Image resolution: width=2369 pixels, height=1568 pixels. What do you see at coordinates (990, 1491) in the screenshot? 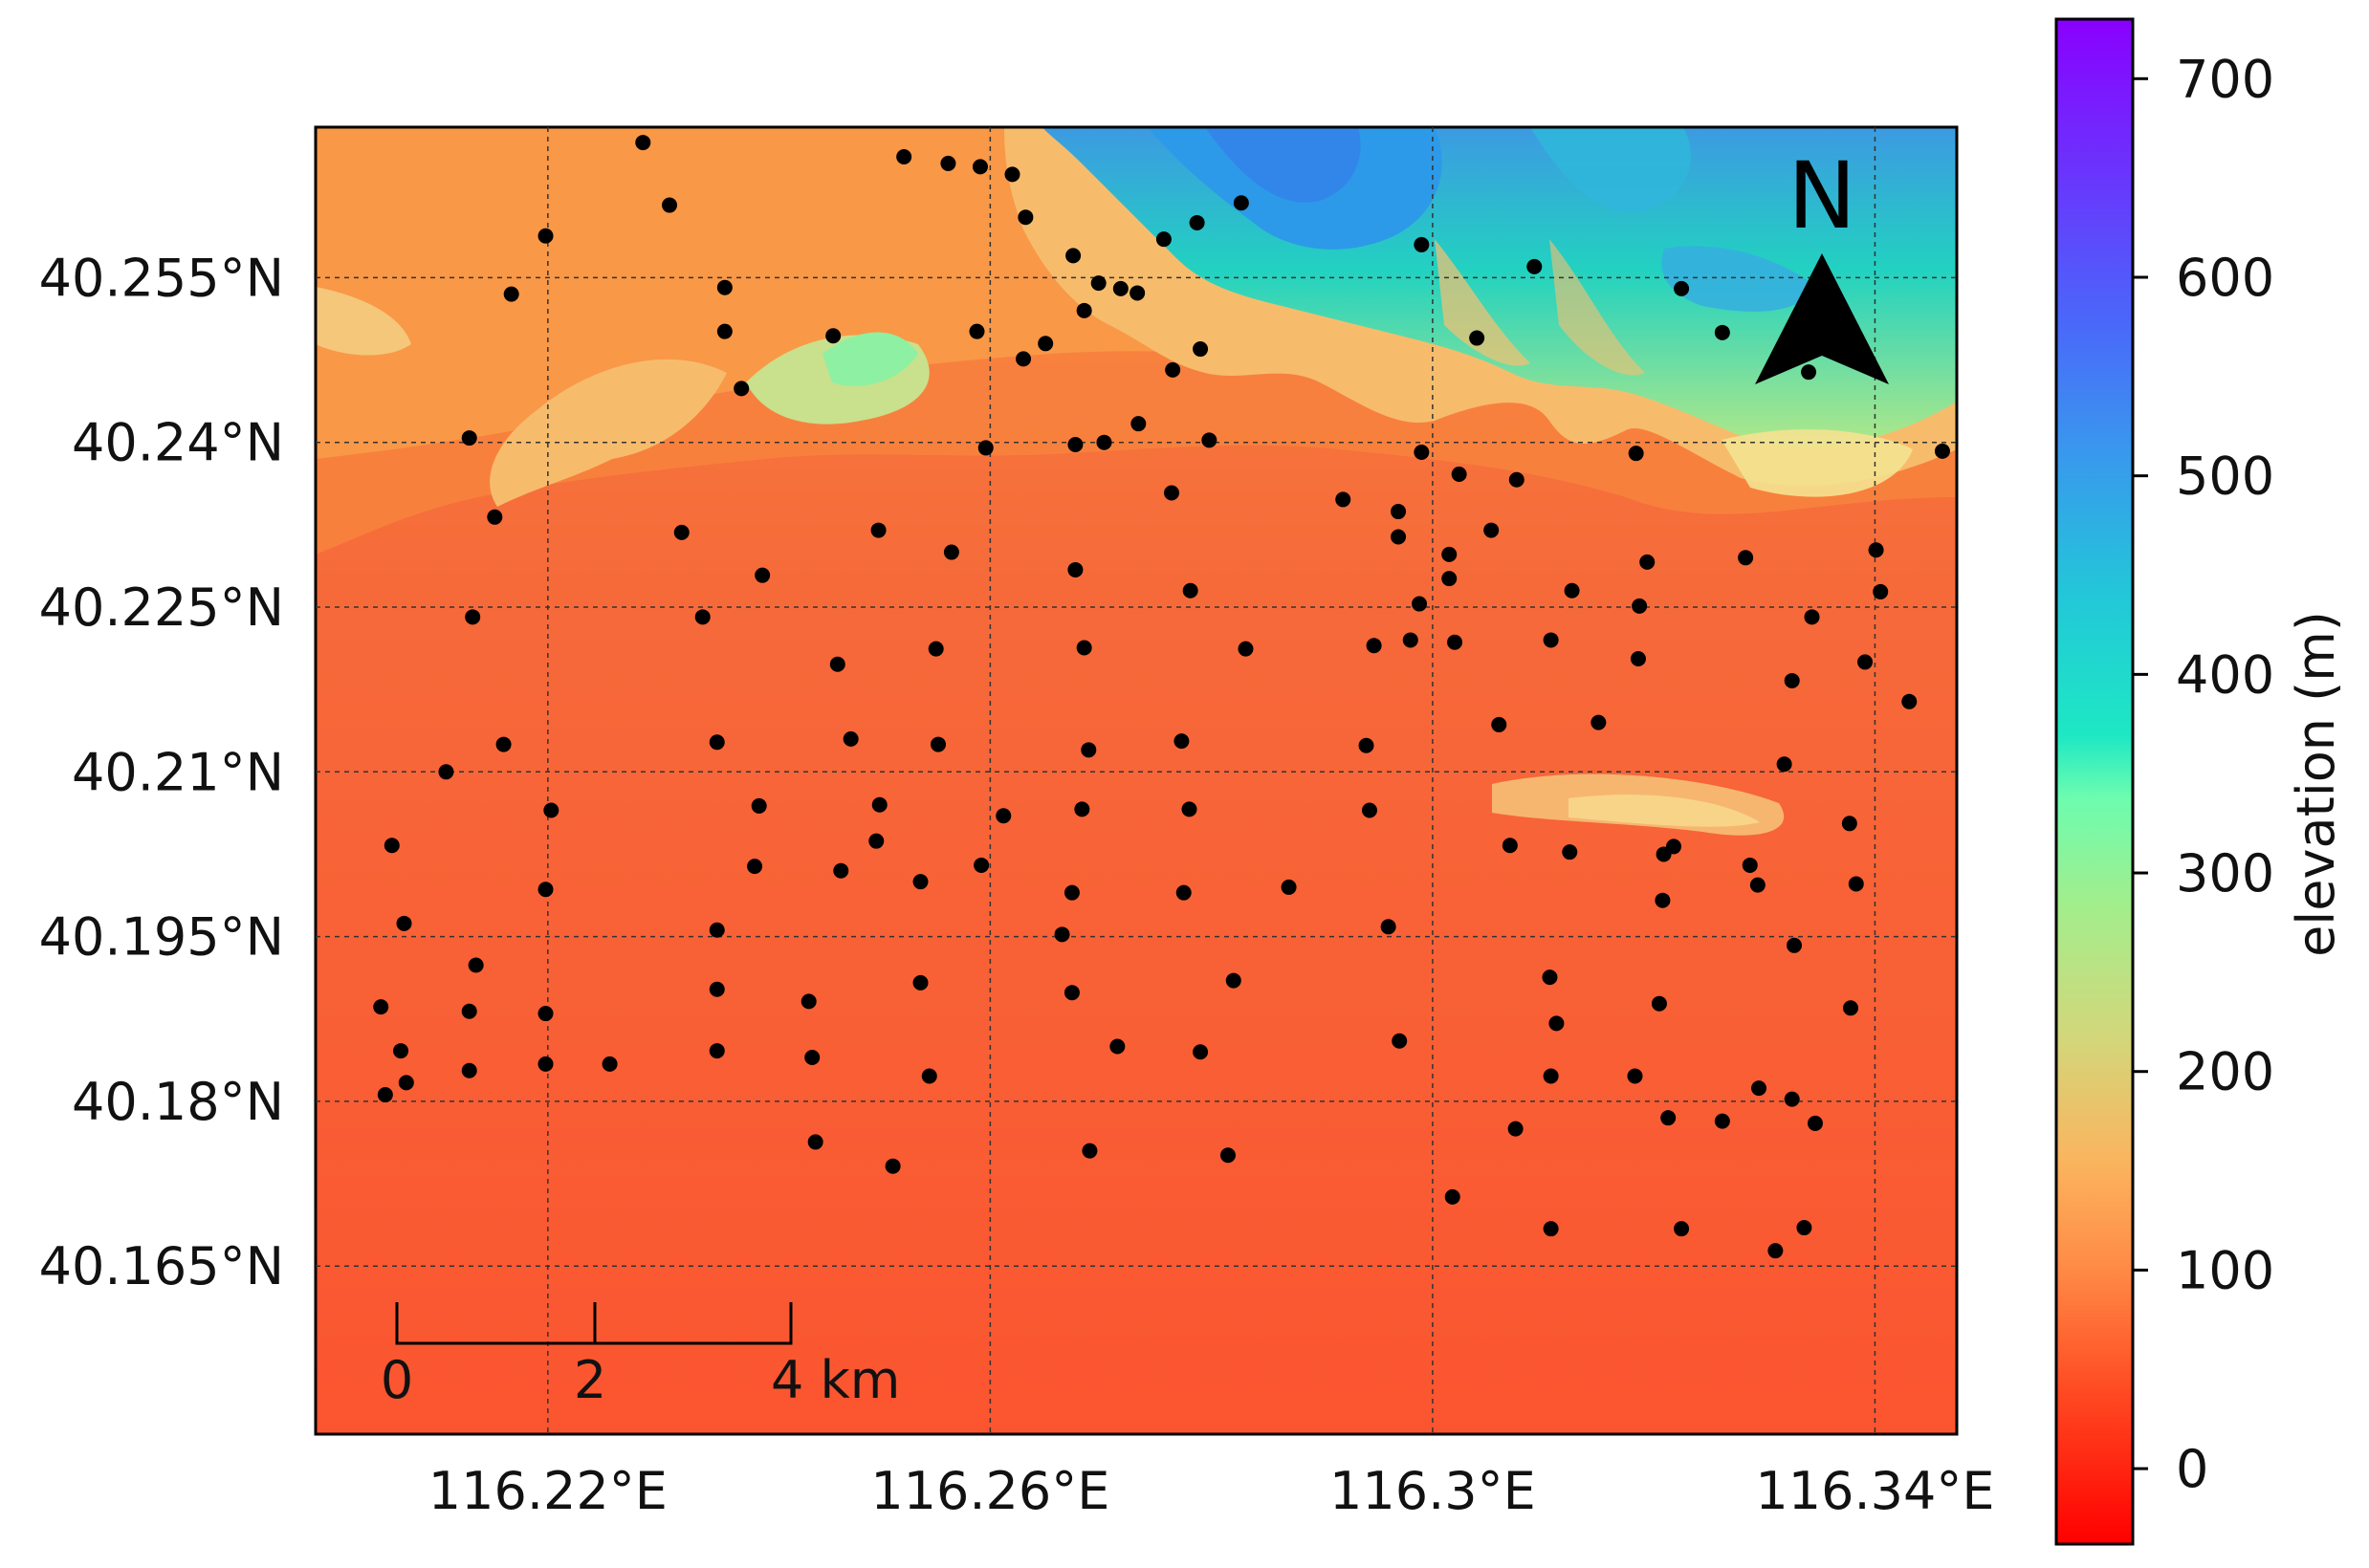
I see `x-tick-label: 116.26°E` at bounding box center [990, 1491].